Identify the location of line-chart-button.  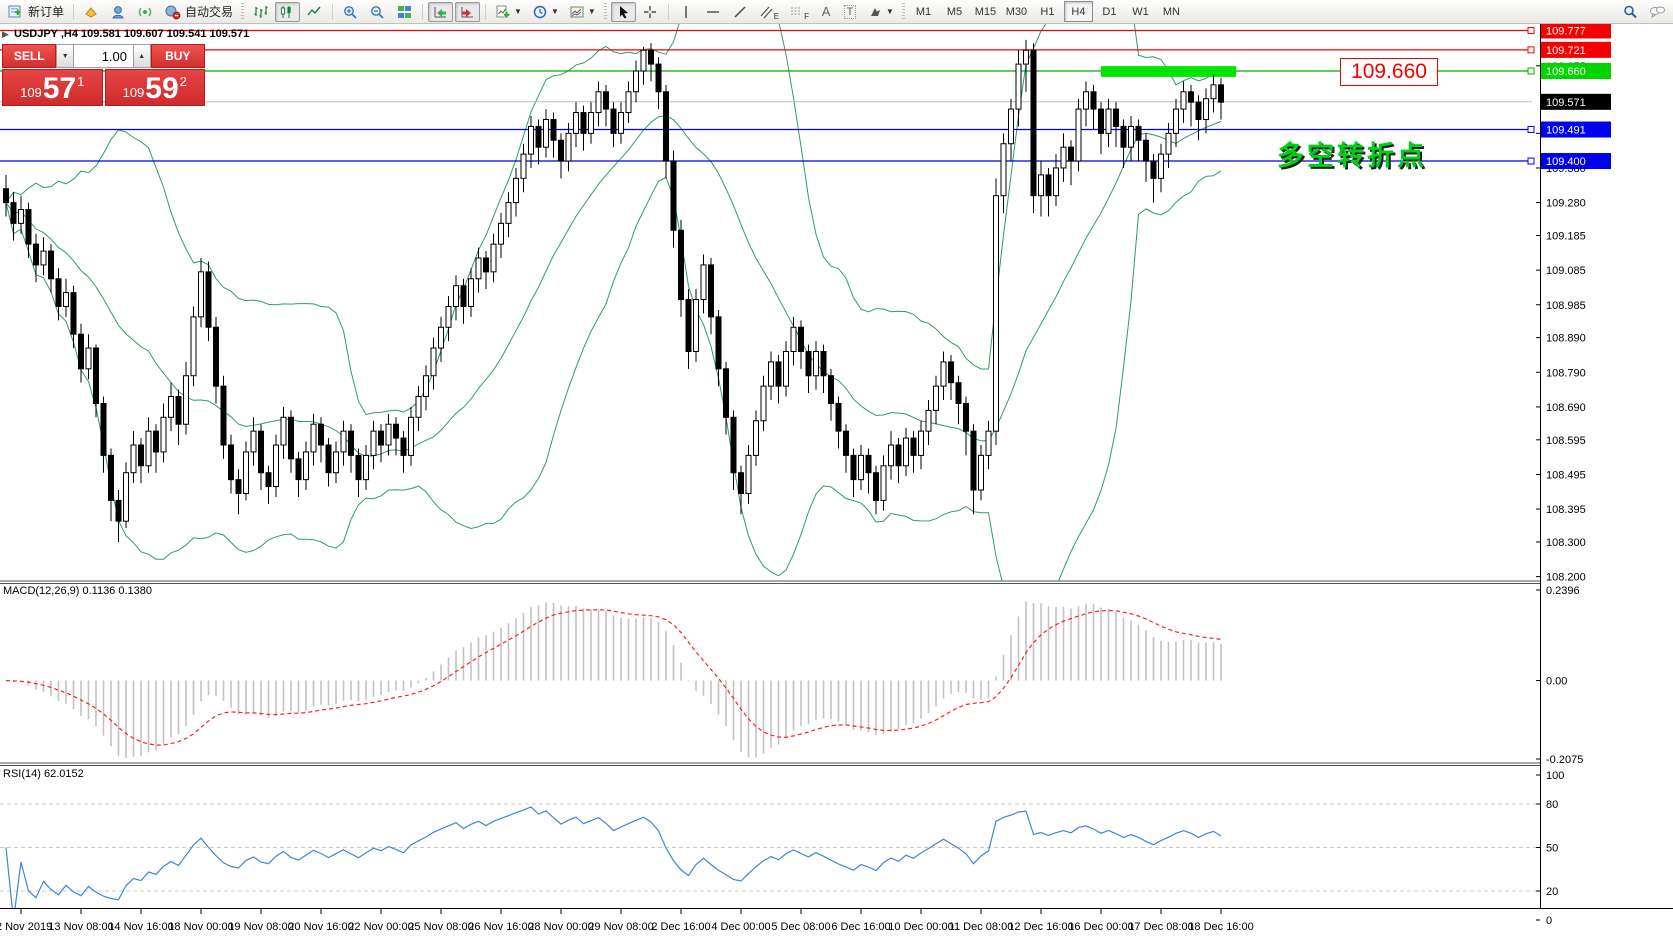
(314, 12).